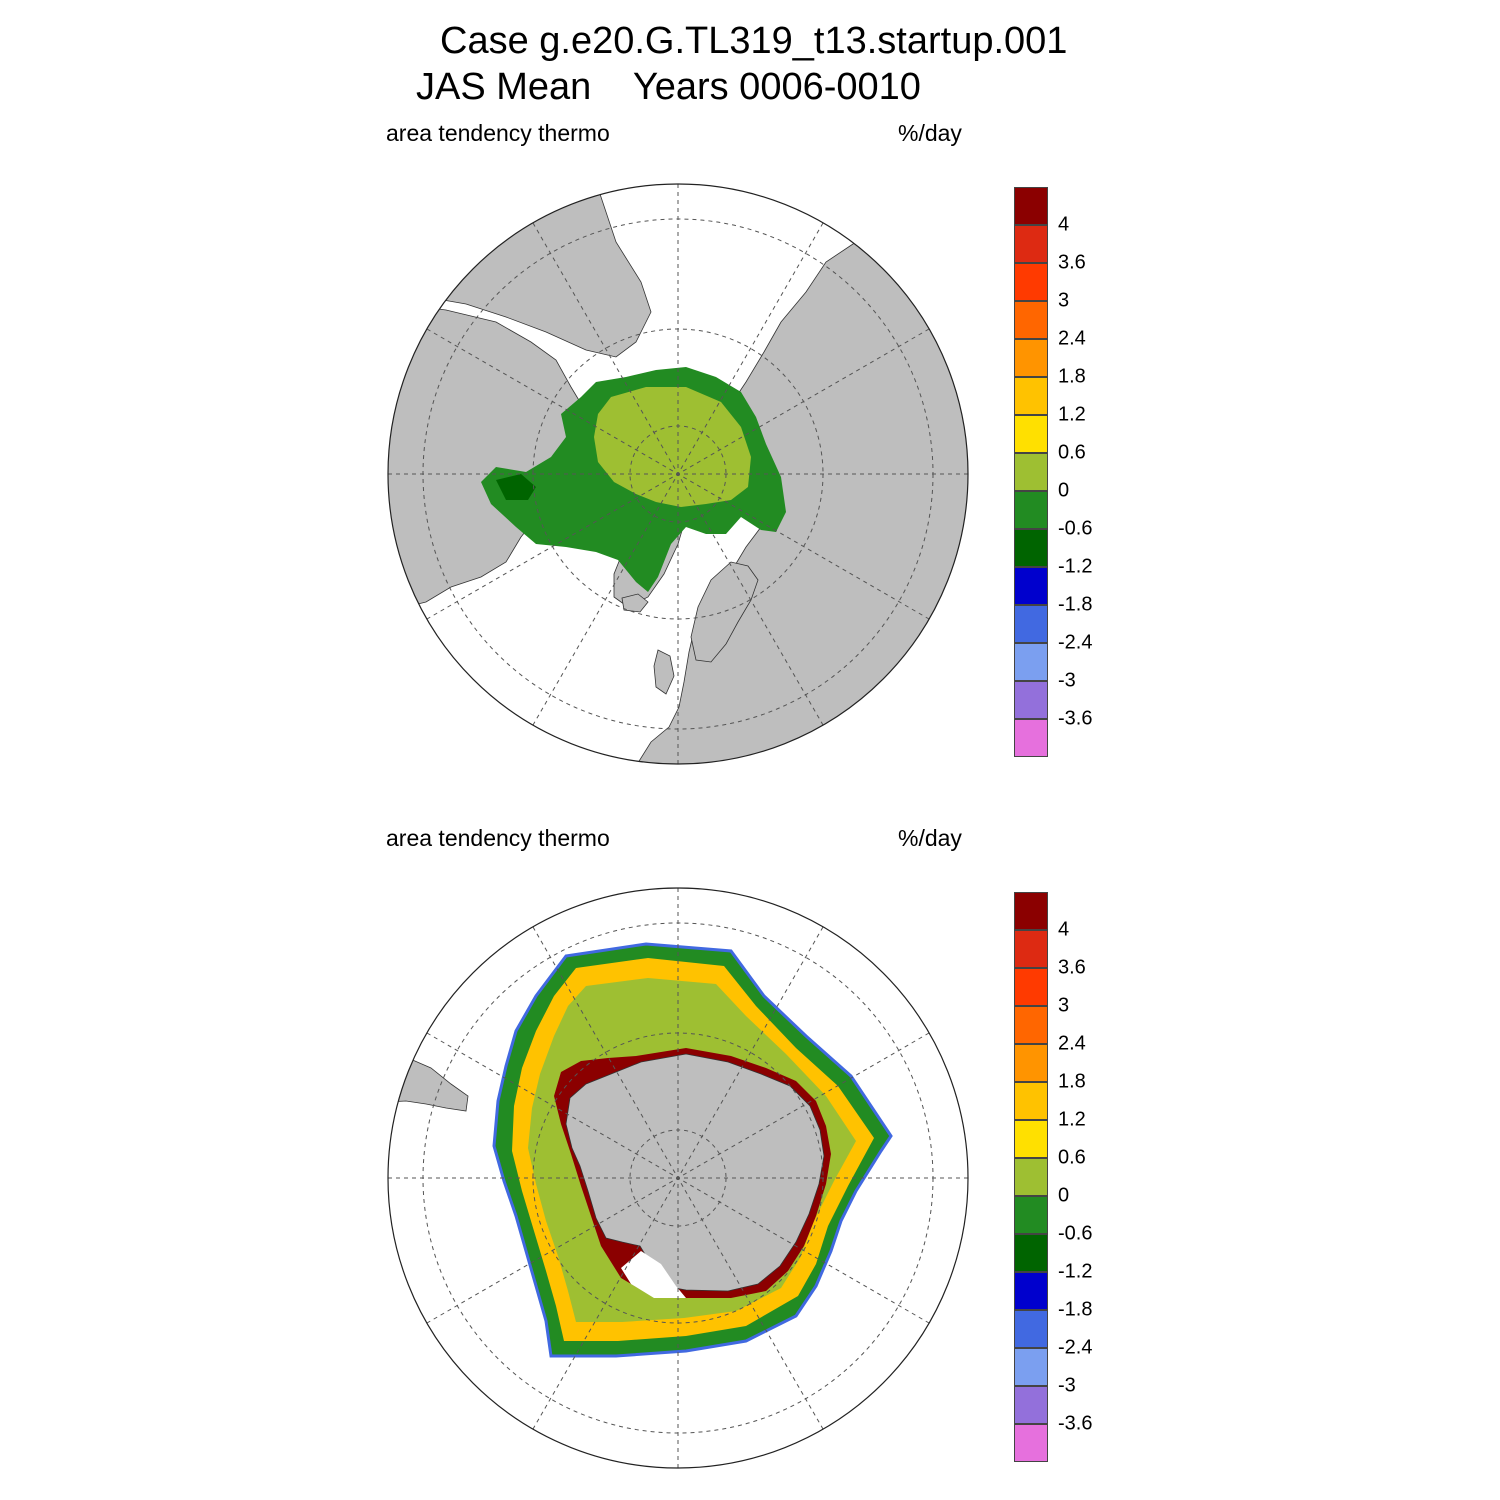 The width and height of the screenshot is (1500, 1500). I want to click on north-colorbar-label: -3.6, so click(1075, 718).